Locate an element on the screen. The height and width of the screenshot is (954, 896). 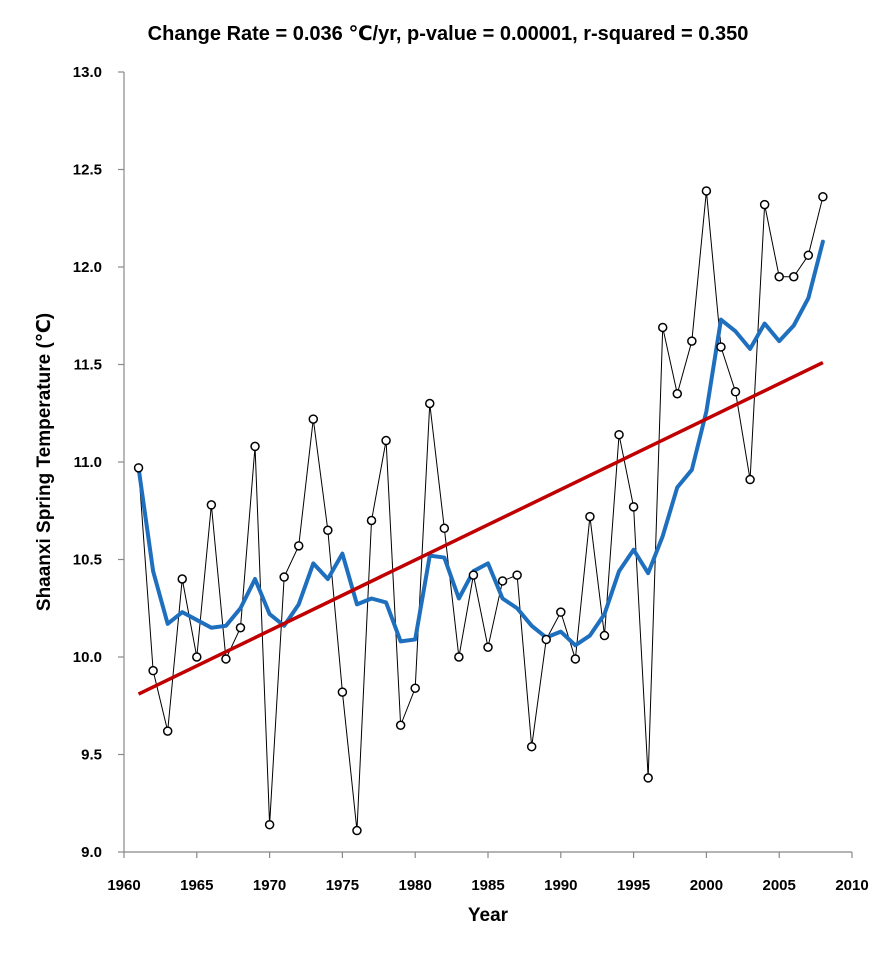
x-axis-label: Year is located at coordinates (488, 915).